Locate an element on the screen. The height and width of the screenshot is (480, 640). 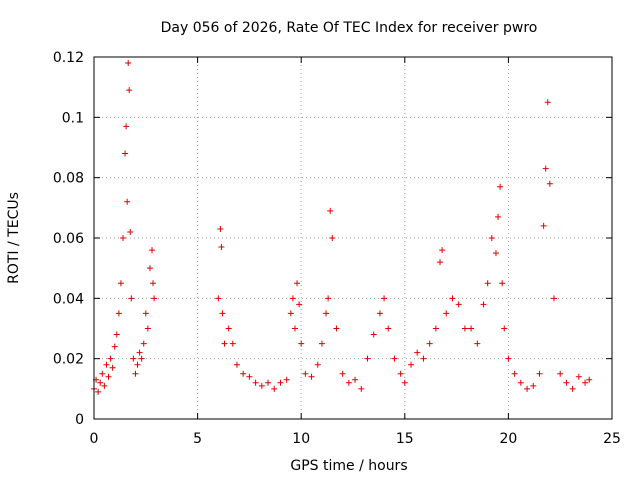
y-axis-label: ROTI / TECUs is located at coordinates (14, 238).